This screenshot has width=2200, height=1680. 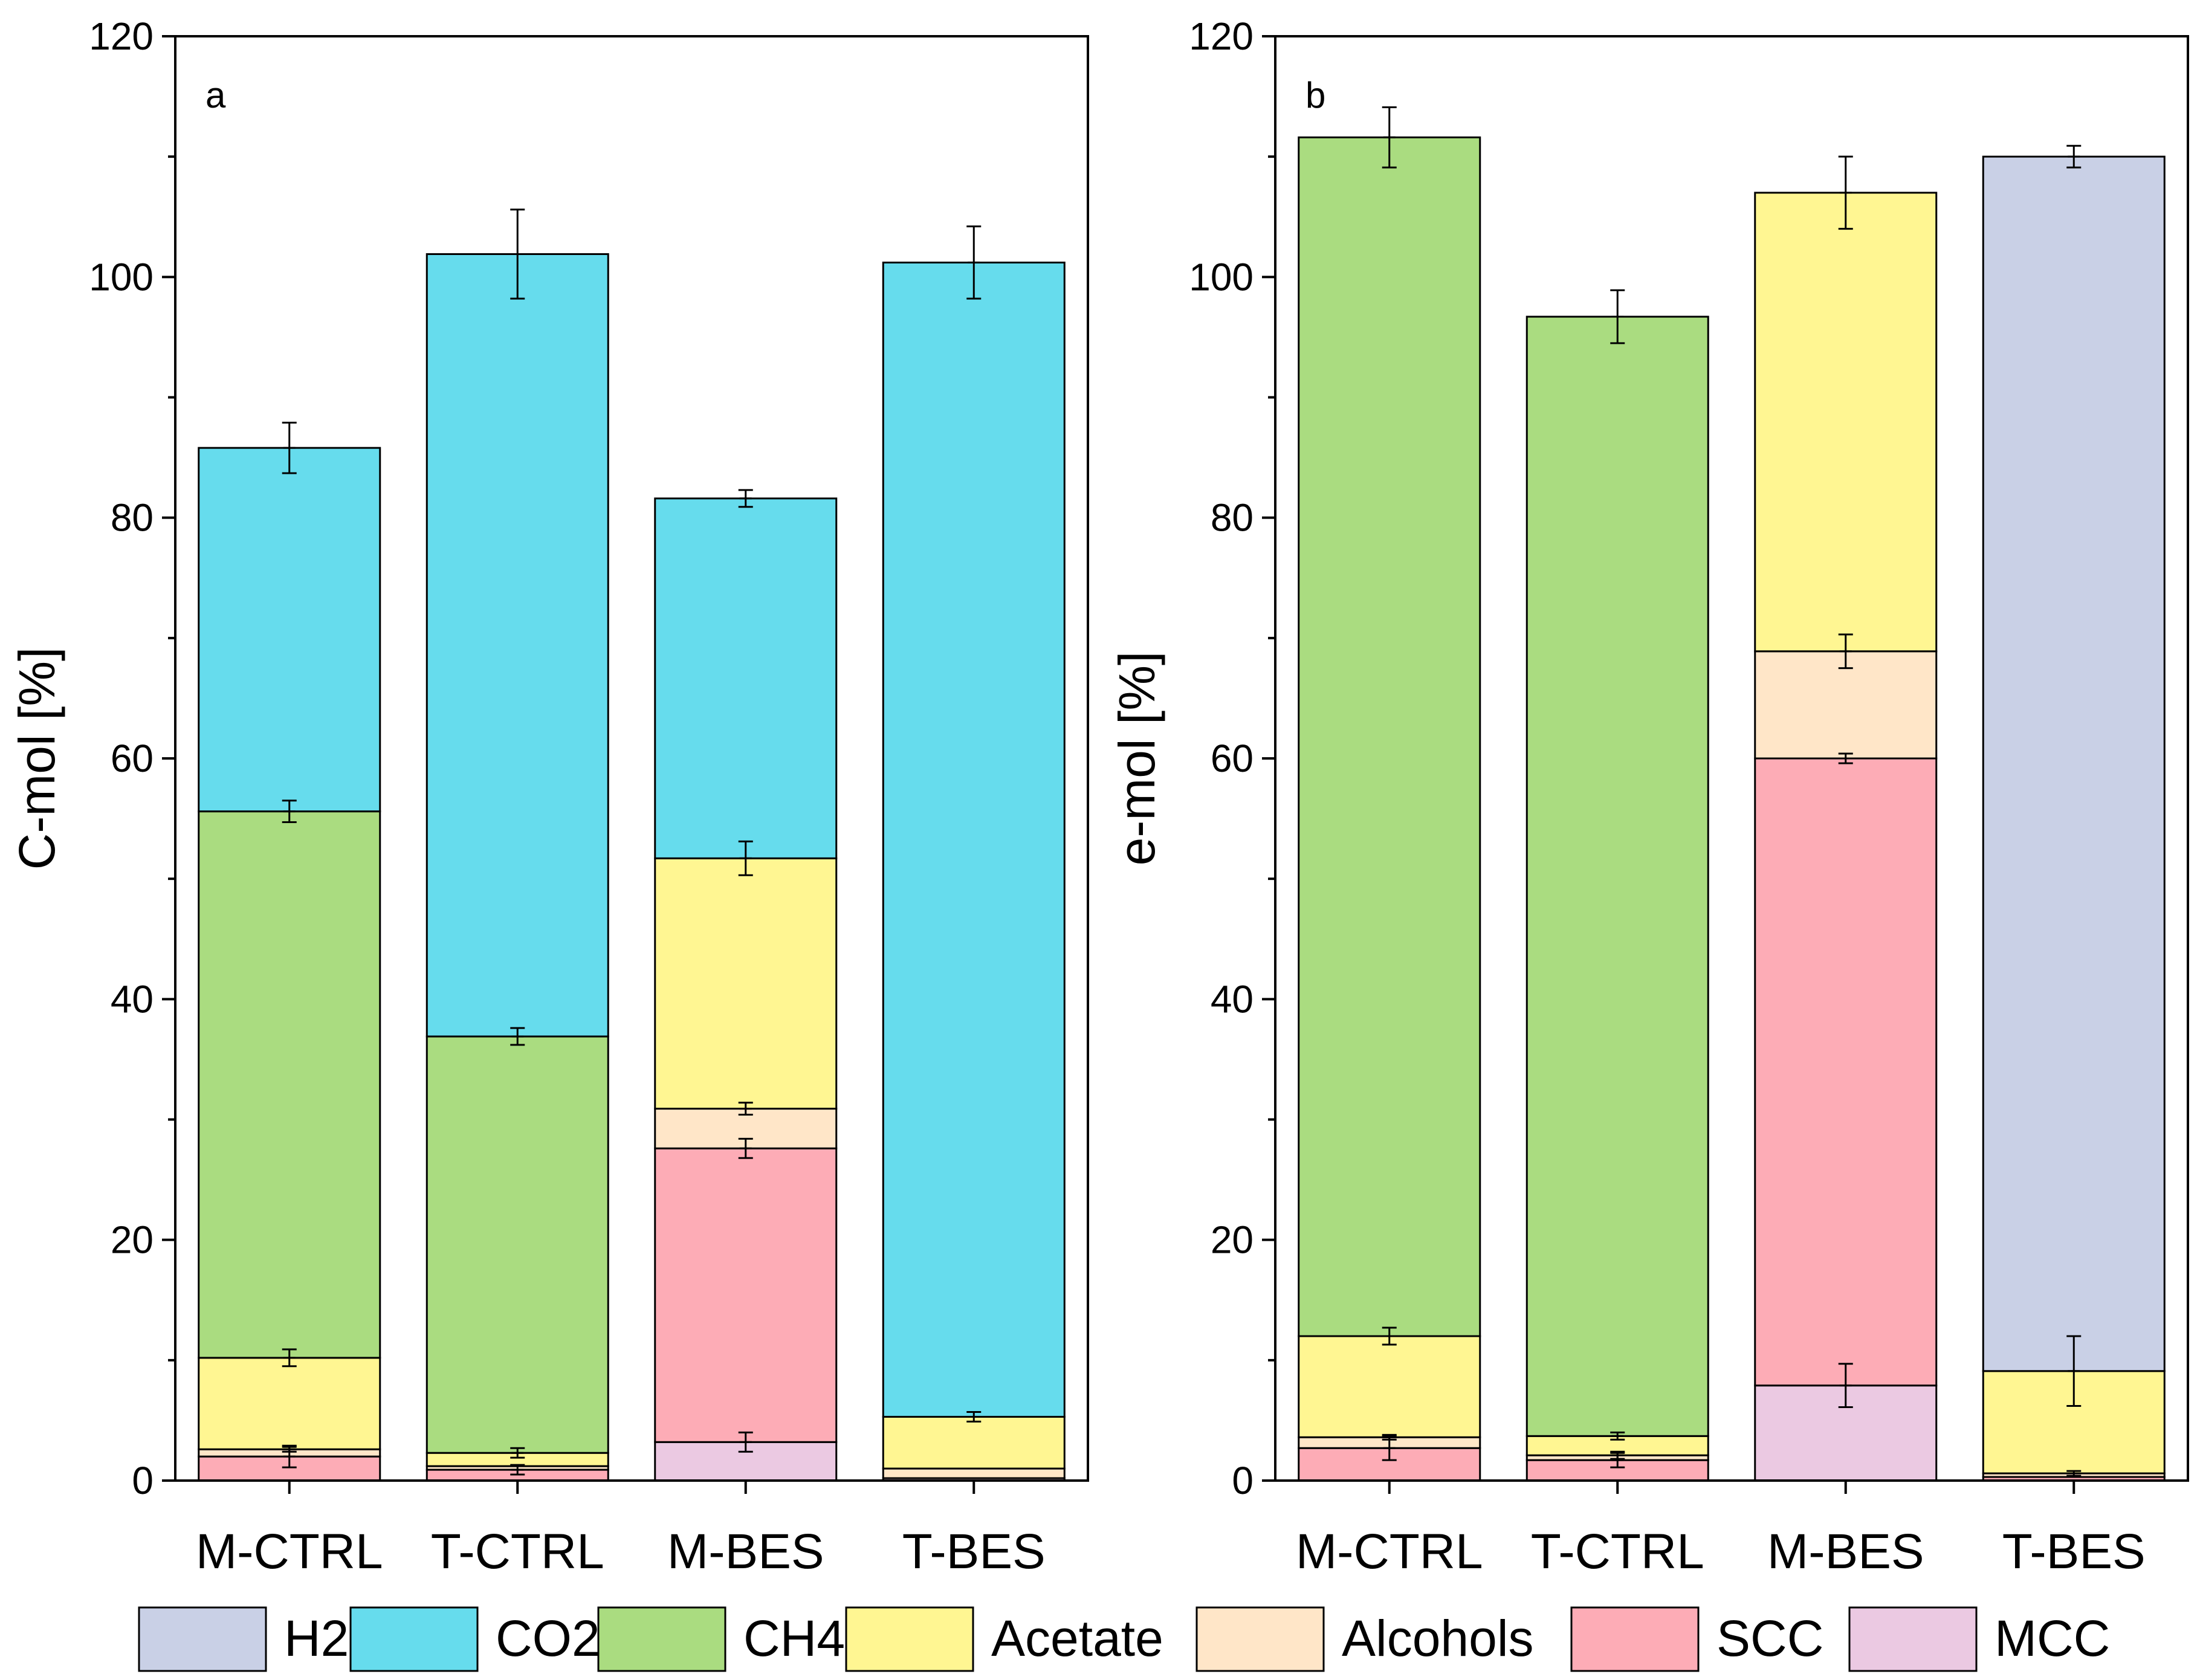 What do you see at coordinates (1438, 1638) in the screenshot?
I see `legend-label-alcohols: Alcohols` at bounding box center [1438, 1638].